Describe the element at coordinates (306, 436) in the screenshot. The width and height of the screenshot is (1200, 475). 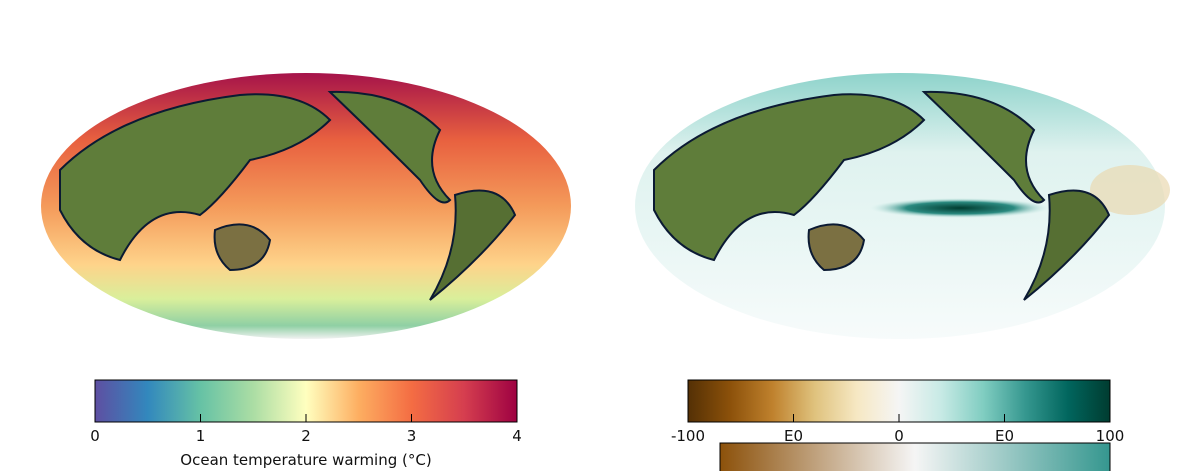
I see `tick-label: 2` at that location.